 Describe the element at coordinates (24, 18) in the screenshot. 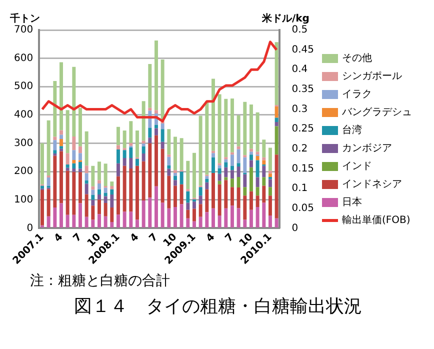

I see `y-axis-title: 千トン` at that location.